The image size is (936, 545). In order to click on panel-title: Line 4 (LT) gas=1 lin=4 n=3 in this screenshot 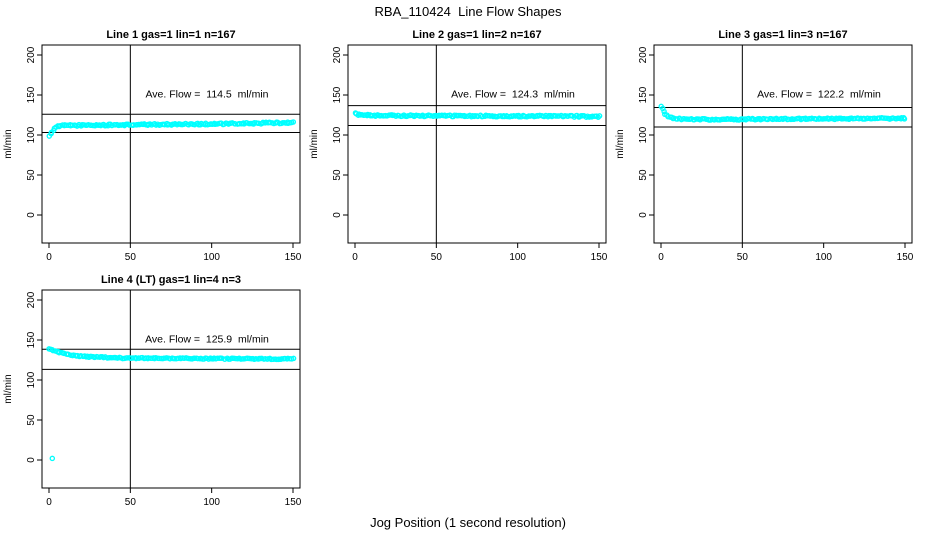, I will do `click(171, 280)`.